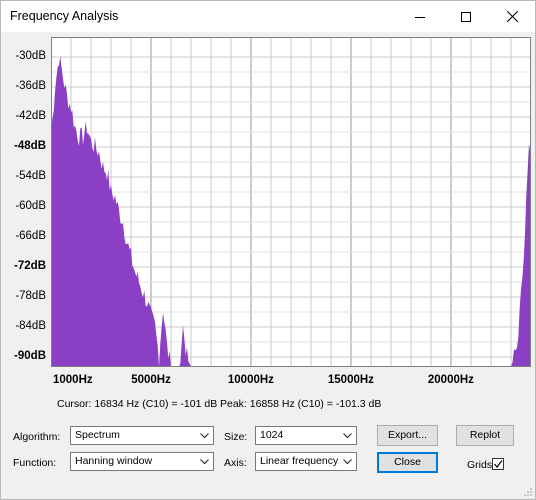  I want to click on y-tick-label: -72dB, so click(30, 266).